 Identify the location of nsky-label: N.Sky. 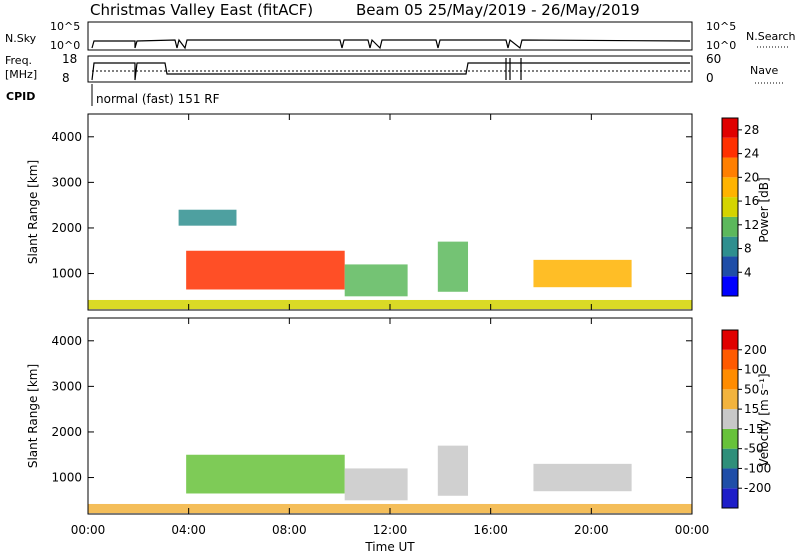
(21, 38).